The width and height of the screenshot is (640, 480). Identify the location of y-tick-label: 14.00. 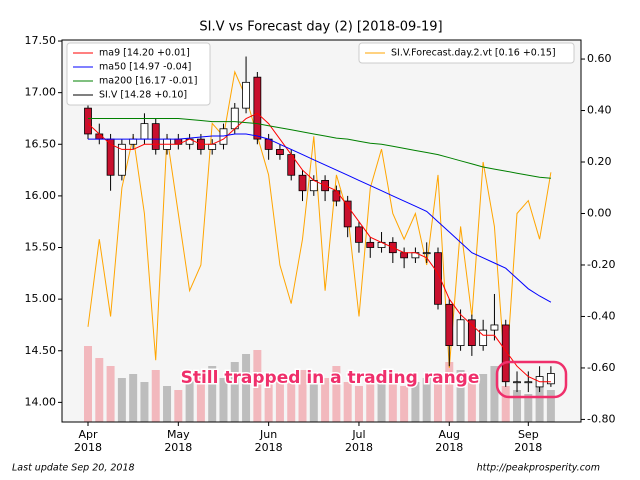
(41, 401).